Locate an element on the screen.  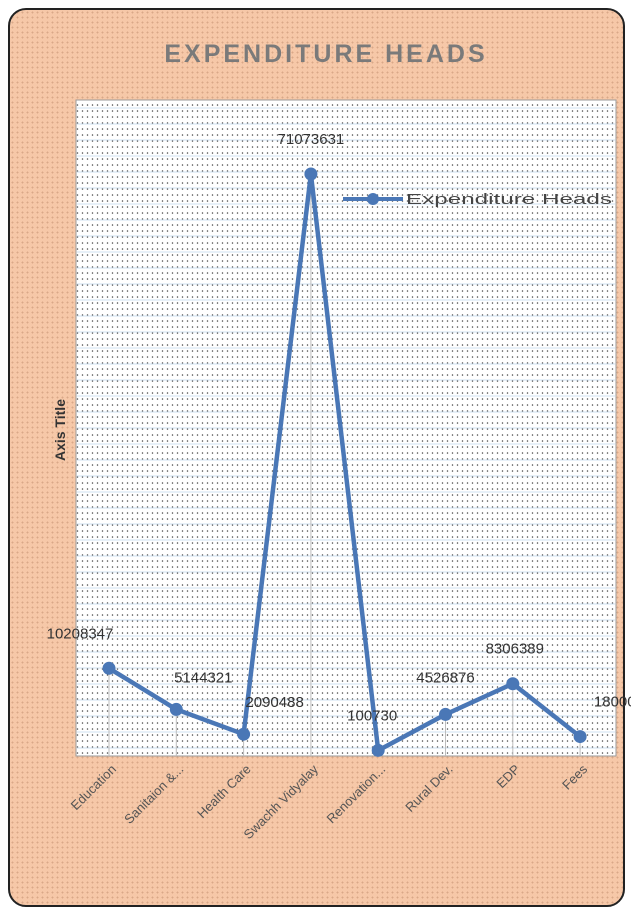
x-tick-label: Health Care is located at coordinates (224, 792).